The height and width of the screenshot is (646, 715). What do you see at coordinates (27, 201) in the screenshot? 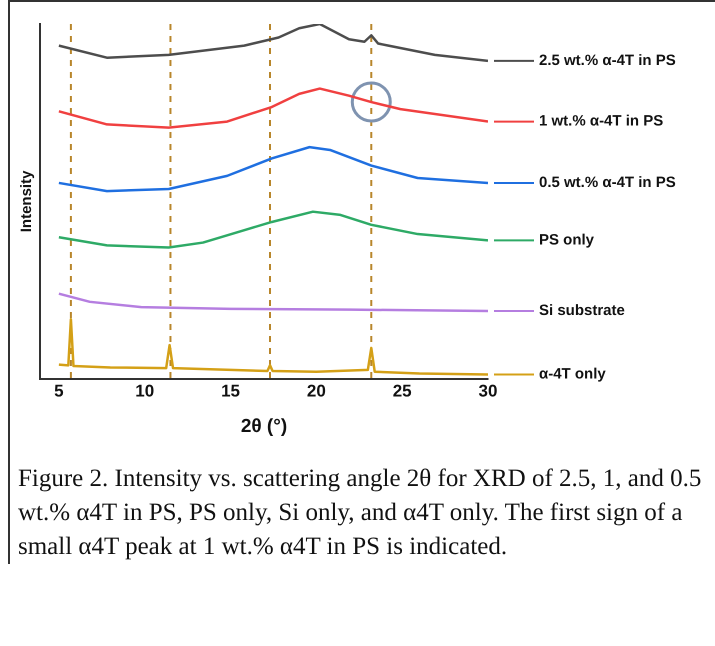
I see `y-axis-title: Intensity` at bounding box center [27, 201].